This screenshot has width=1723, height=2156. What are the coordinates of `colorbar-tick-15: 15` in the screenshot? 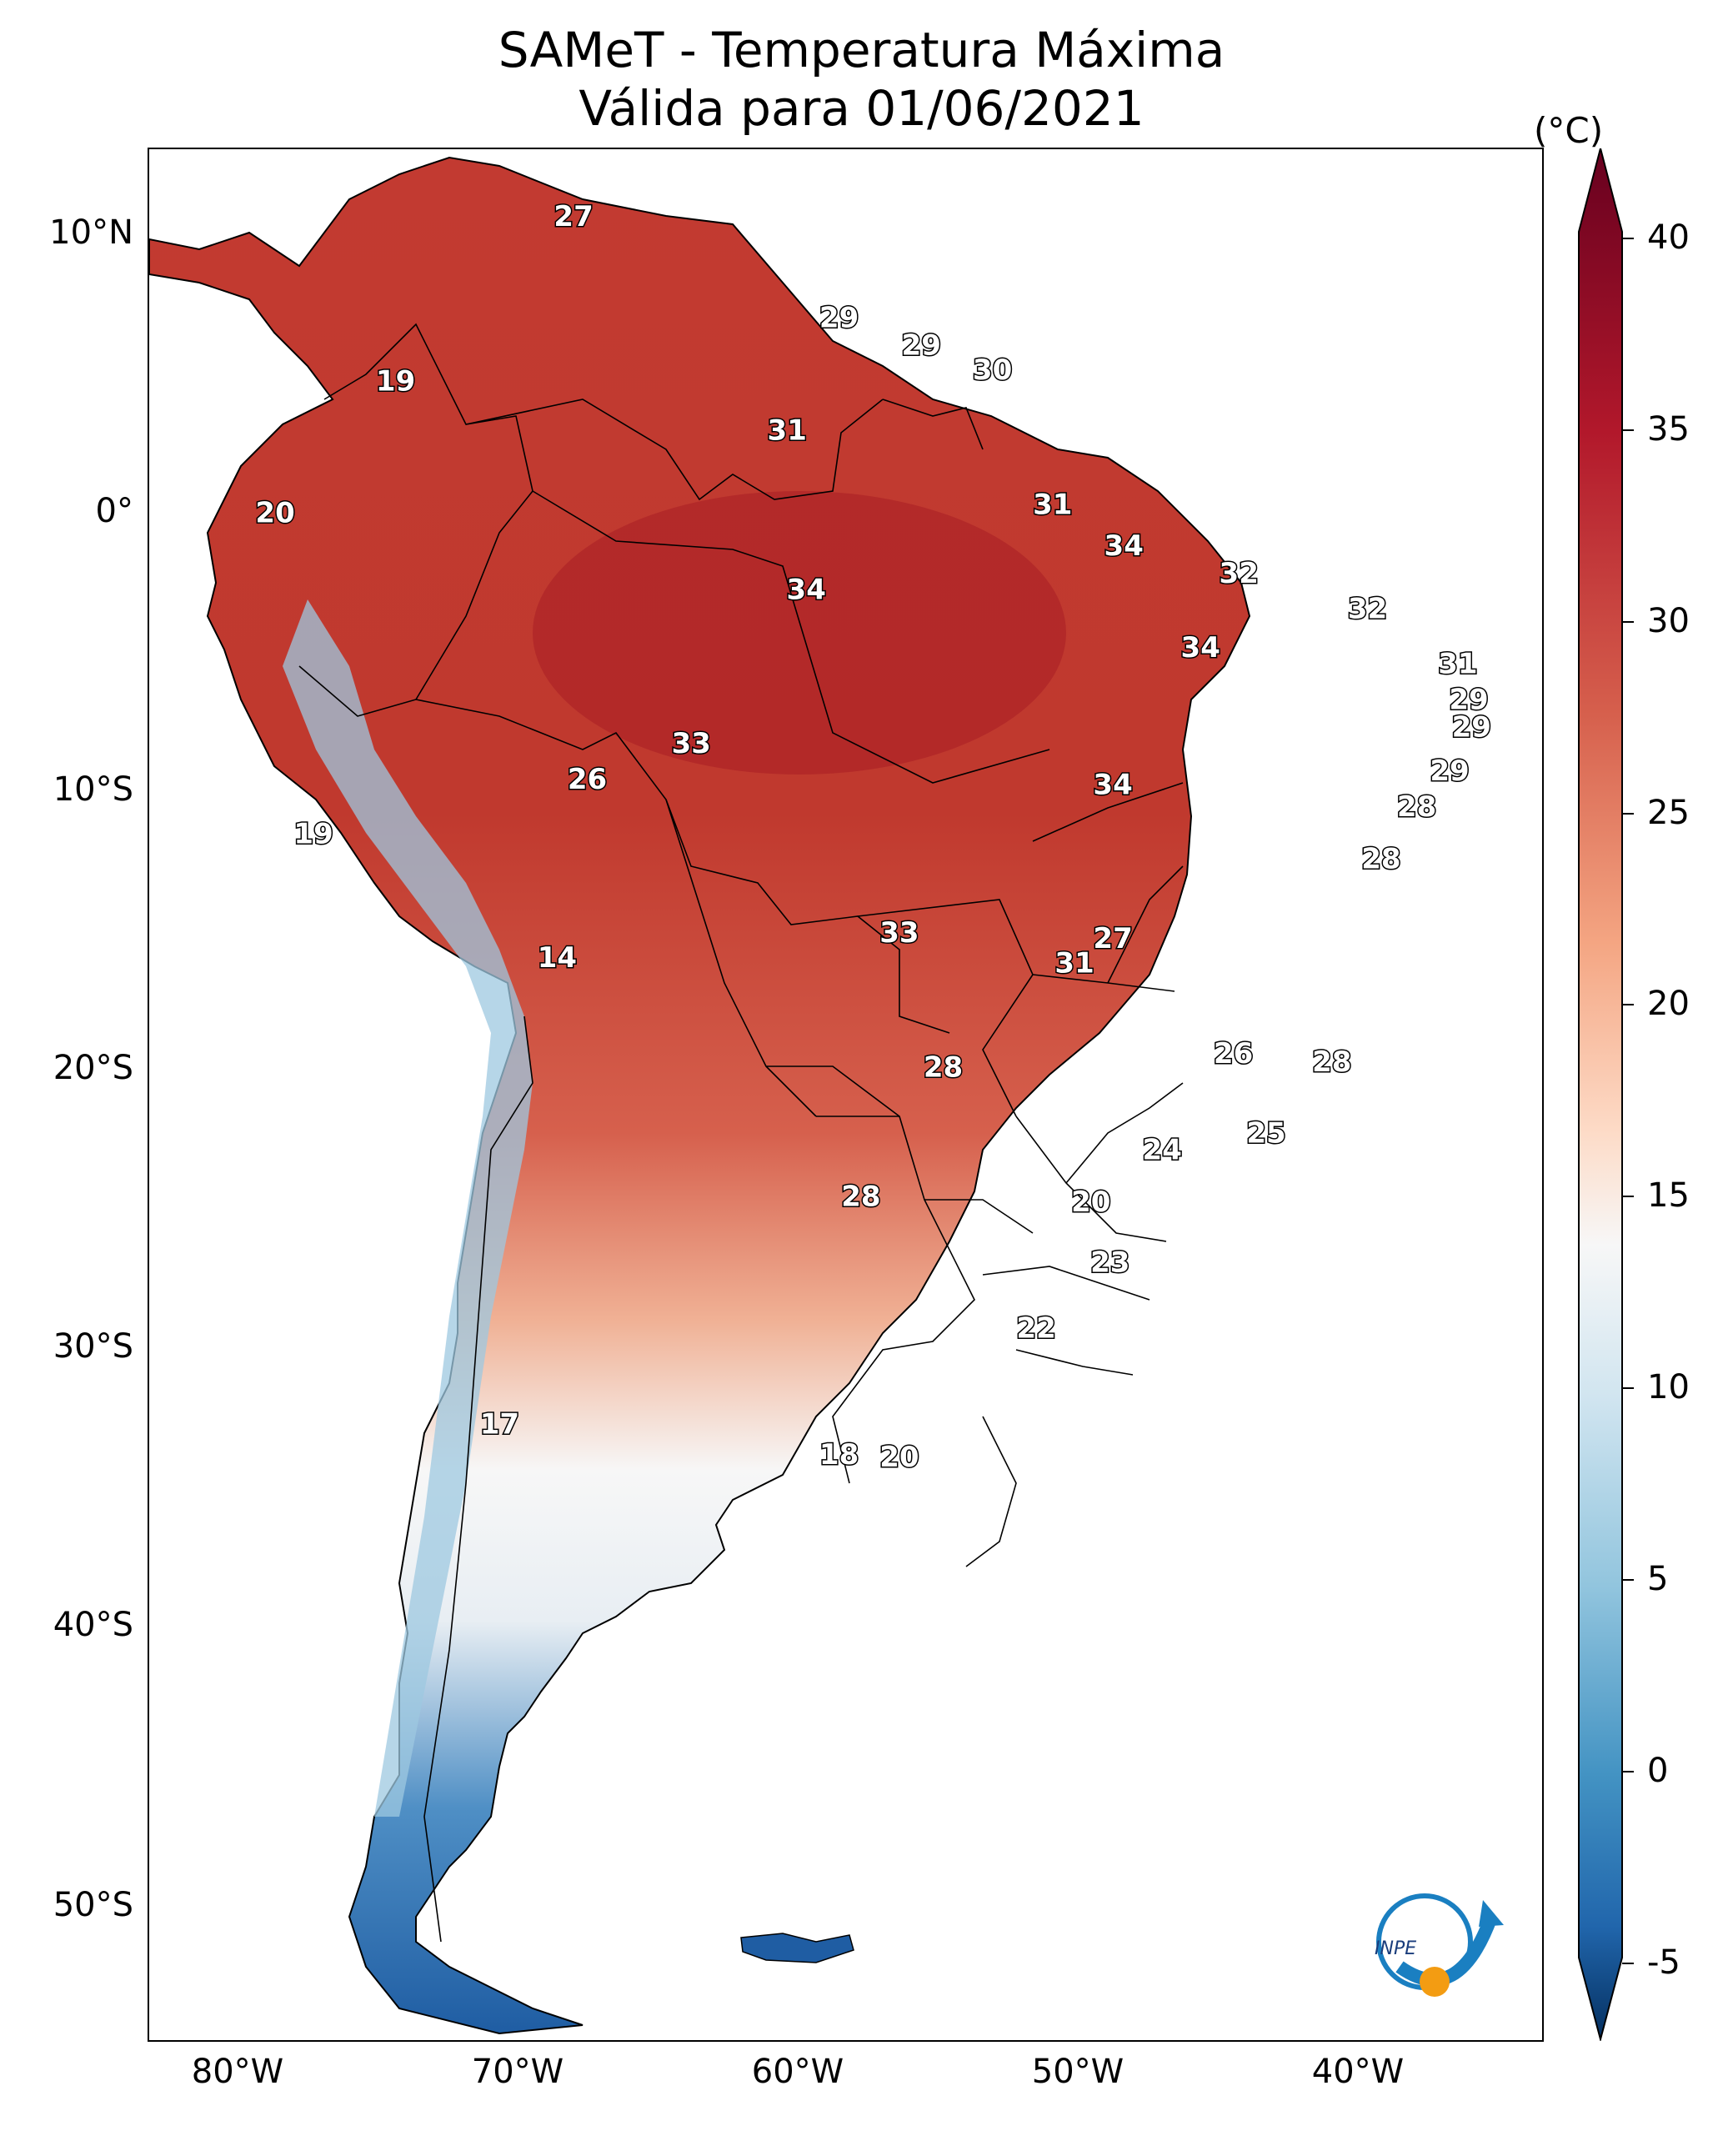 It's located at (1668, 1195).